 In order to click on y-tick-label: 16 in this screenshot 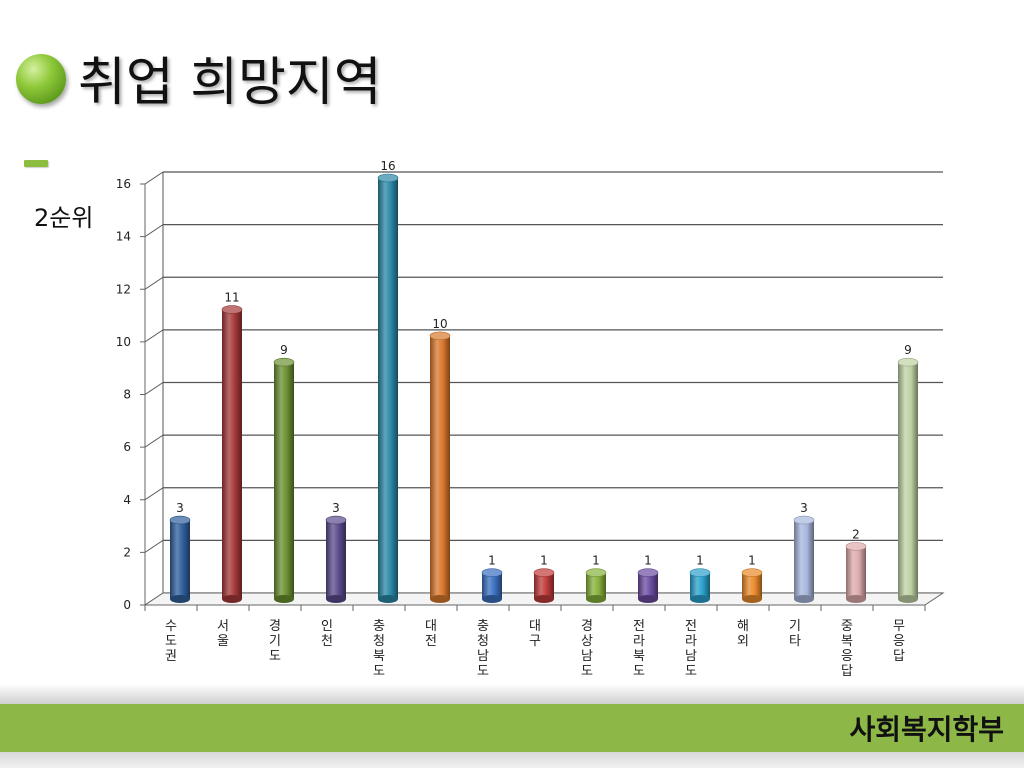, I will do `click(123, 184)`.